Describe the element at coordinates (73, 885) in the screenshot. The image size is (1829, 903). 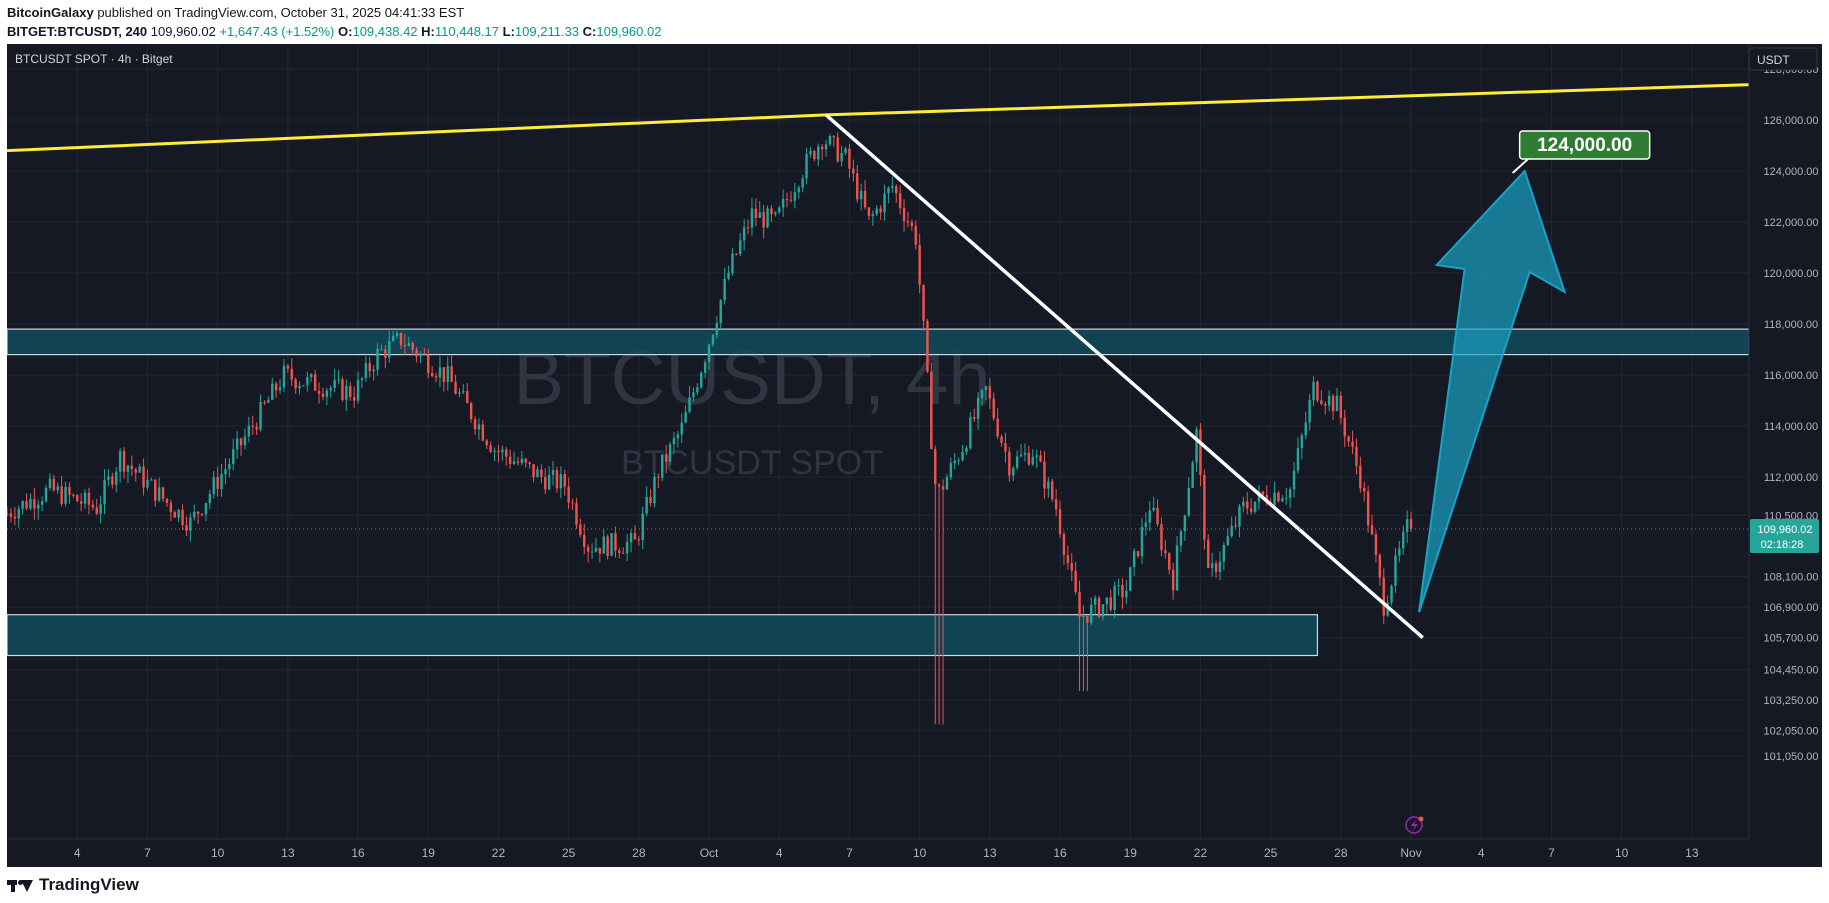
I see `tradingview-logo: TradingView` at that location.